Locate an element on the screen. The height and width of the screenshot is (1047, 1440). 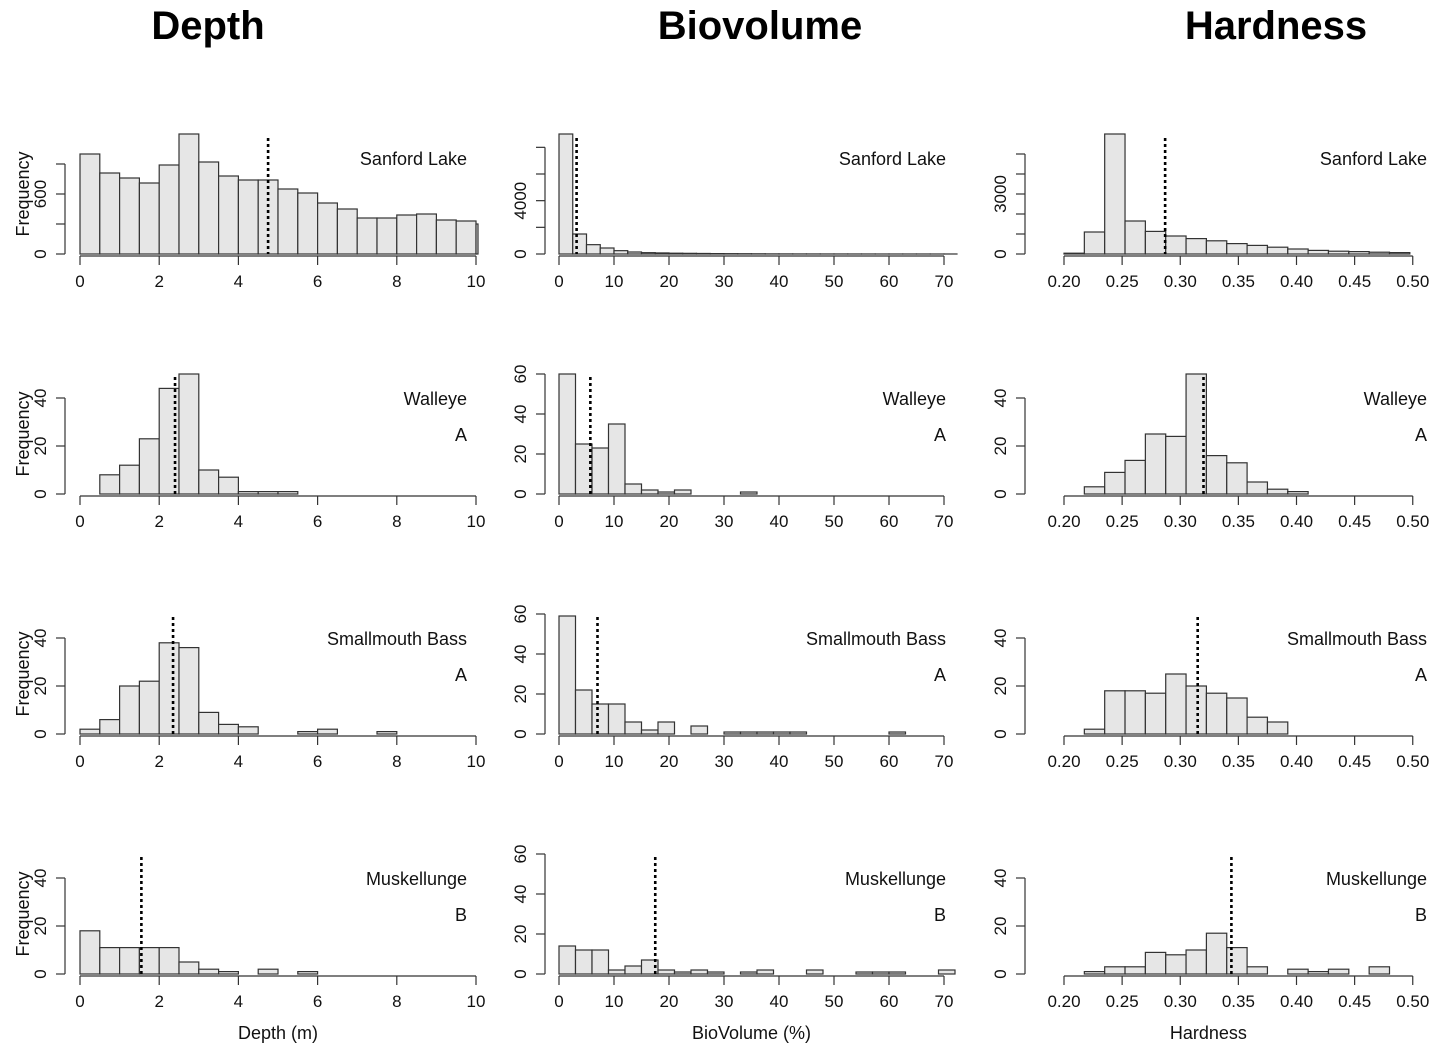
x-axis-label: BioVolume (%) is located at coordinates (751, 1033).